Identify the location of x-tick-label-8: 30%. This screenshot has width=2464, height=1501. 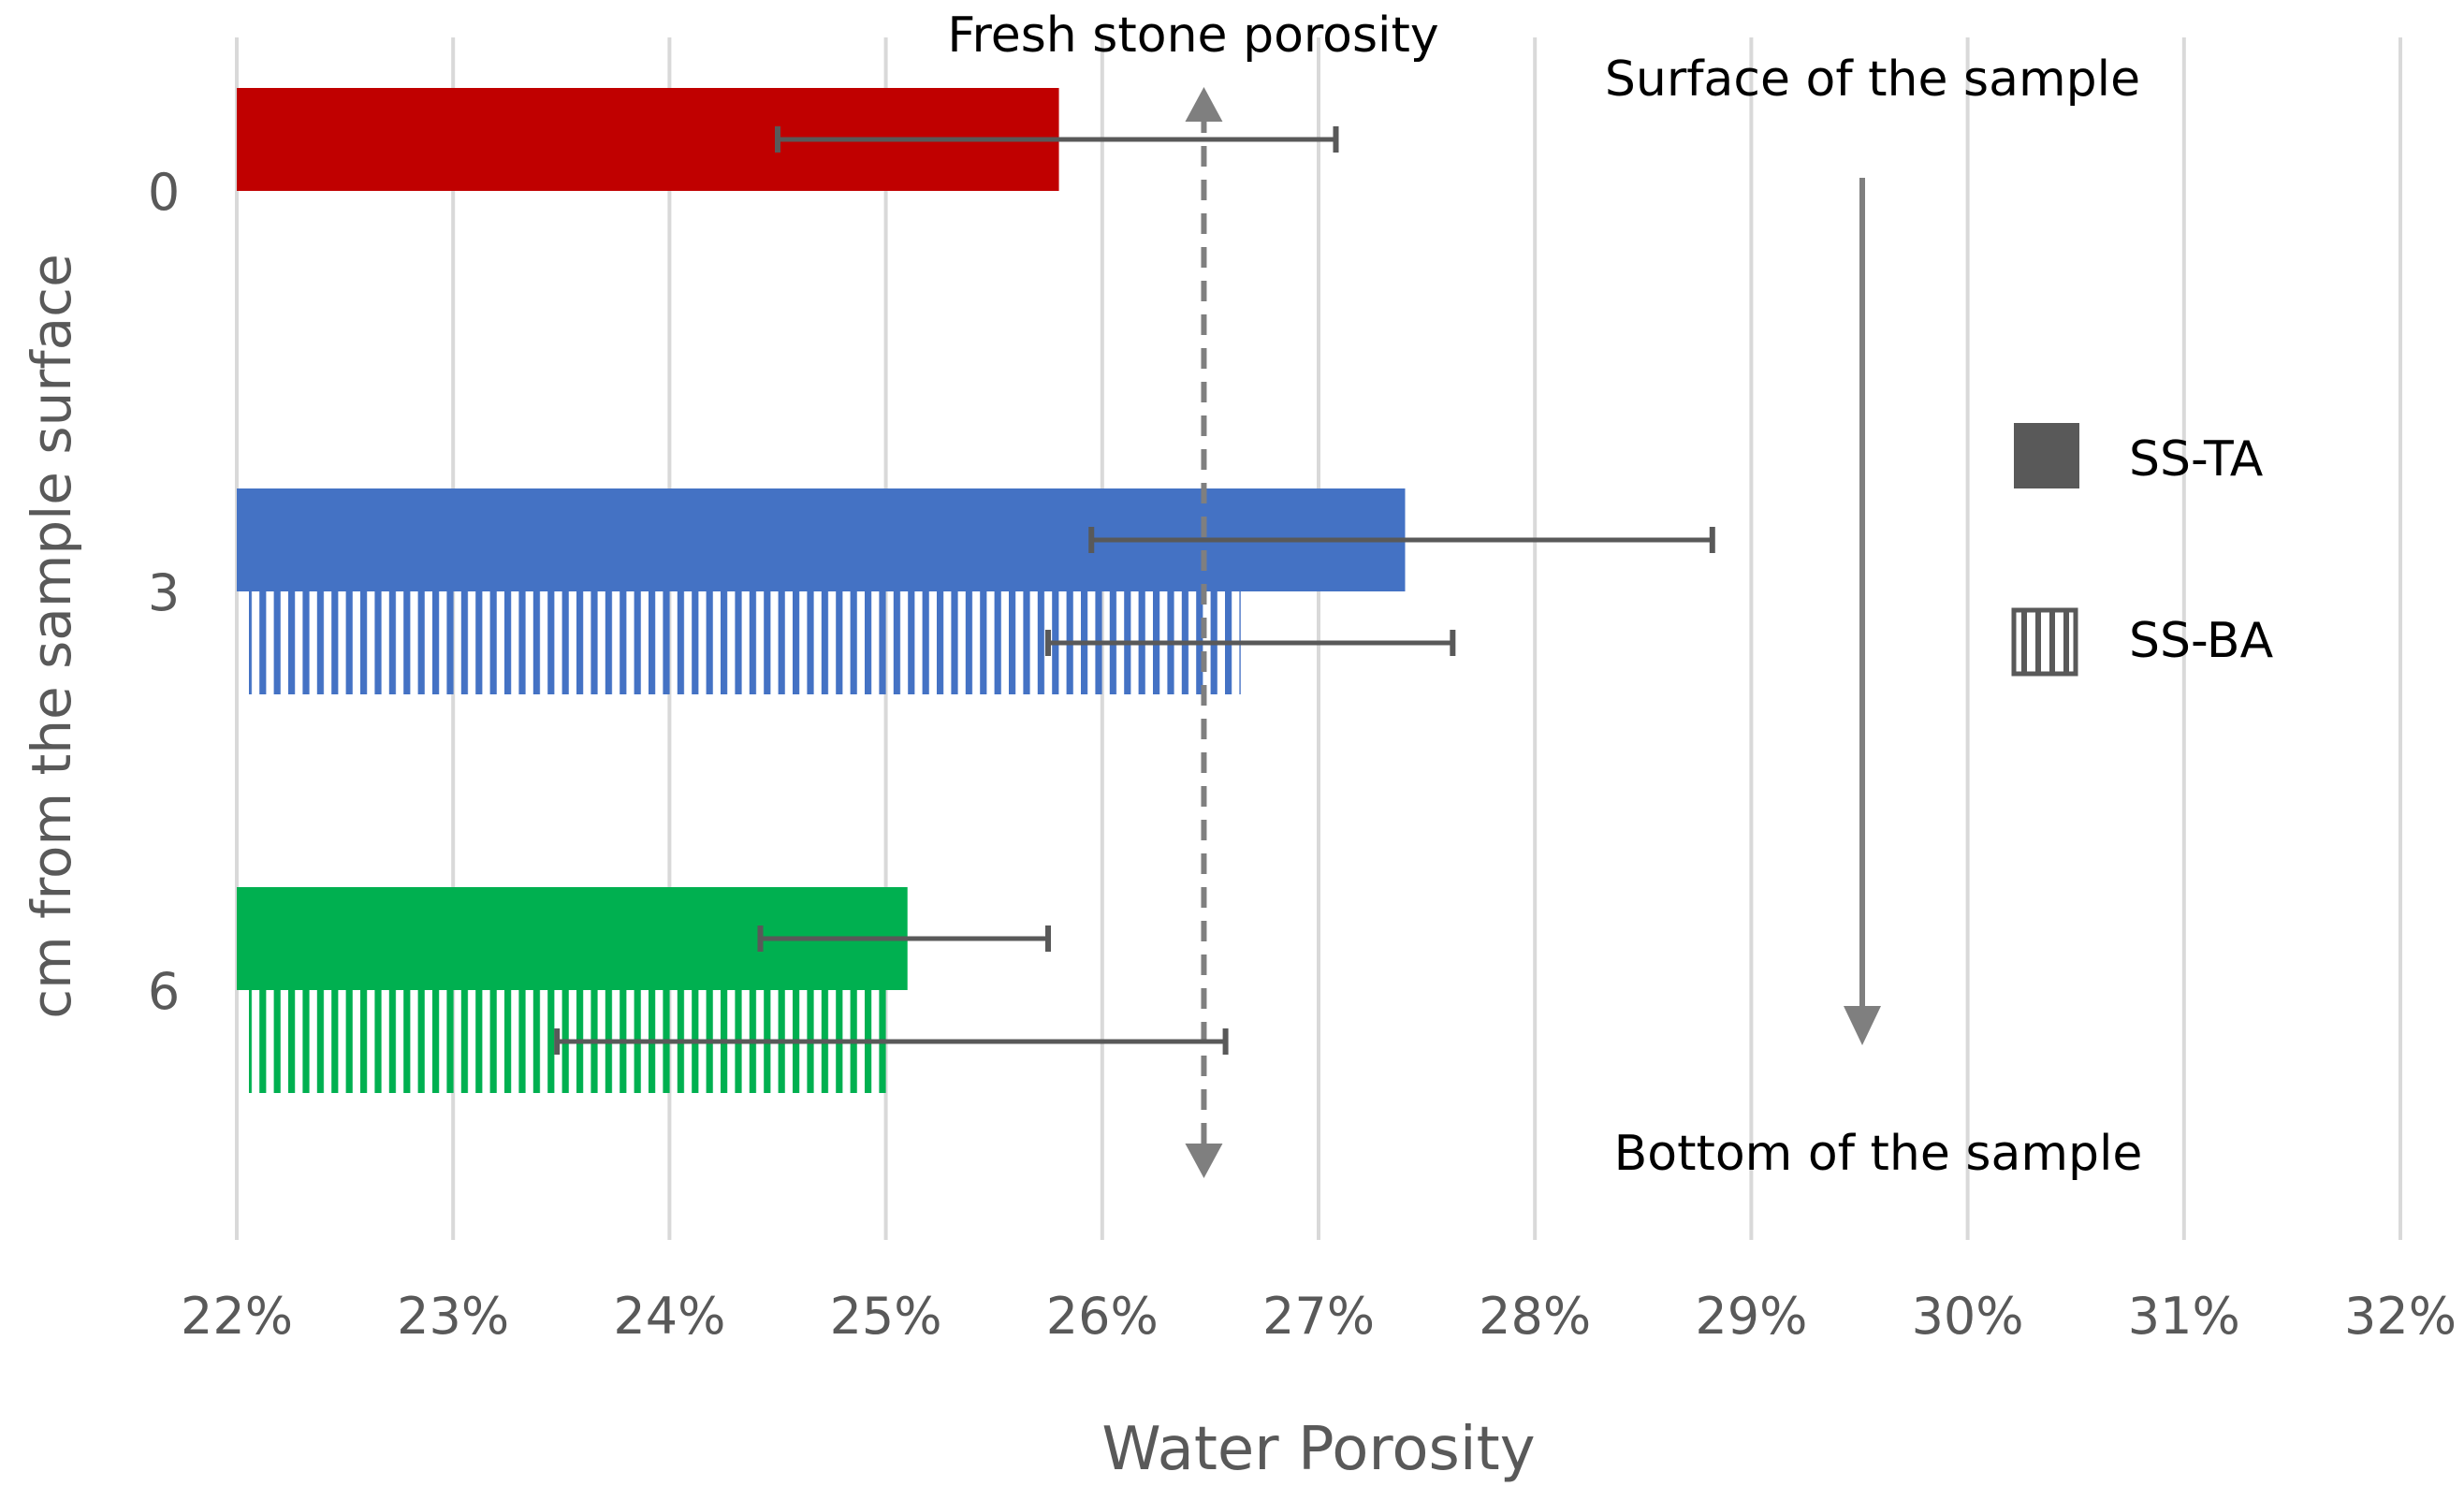
(1968, 1316).